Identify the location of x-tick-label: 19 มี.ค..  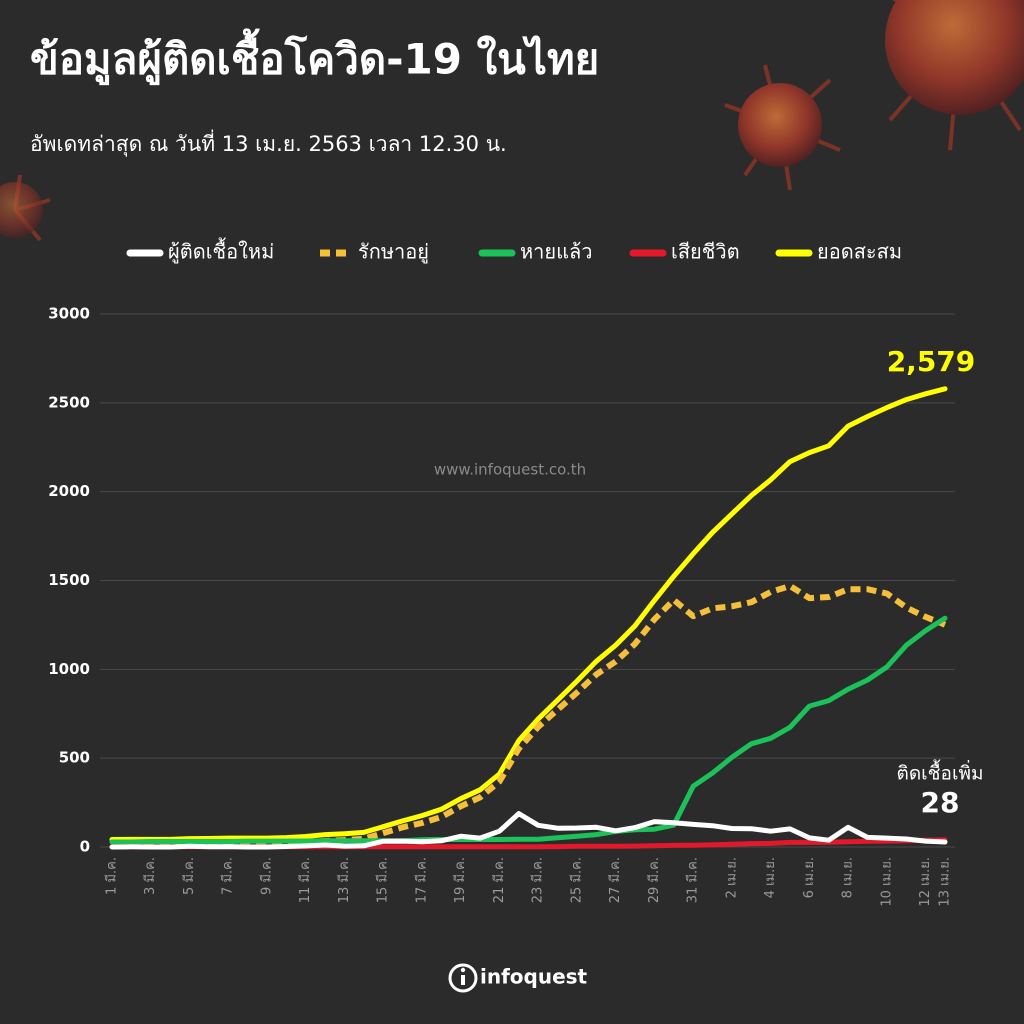
(460, 880).